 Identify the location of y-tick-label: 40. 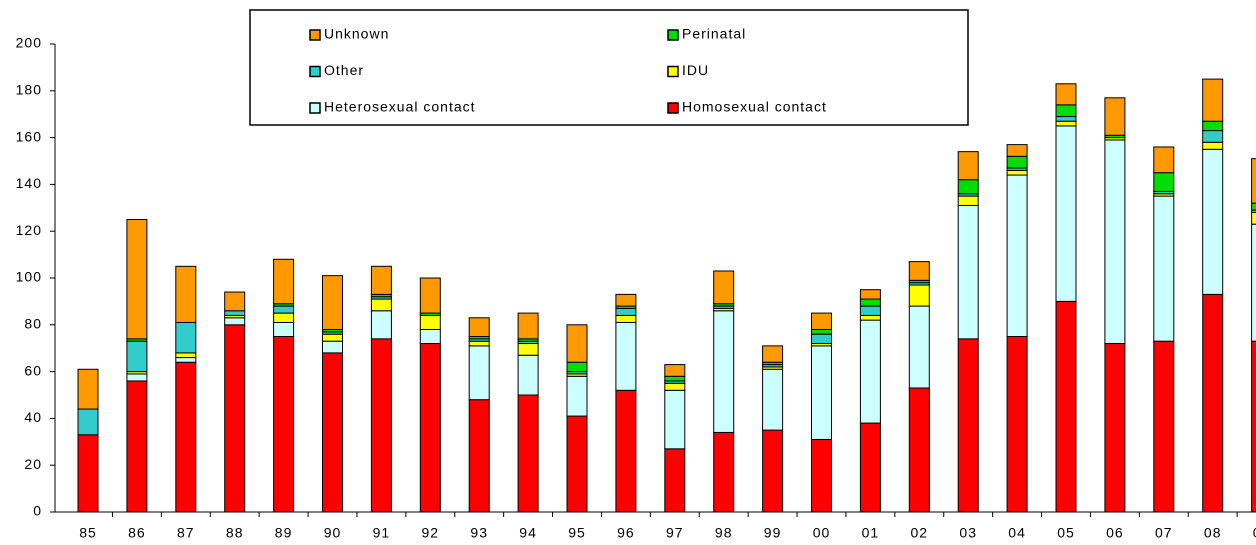
(33, 417).